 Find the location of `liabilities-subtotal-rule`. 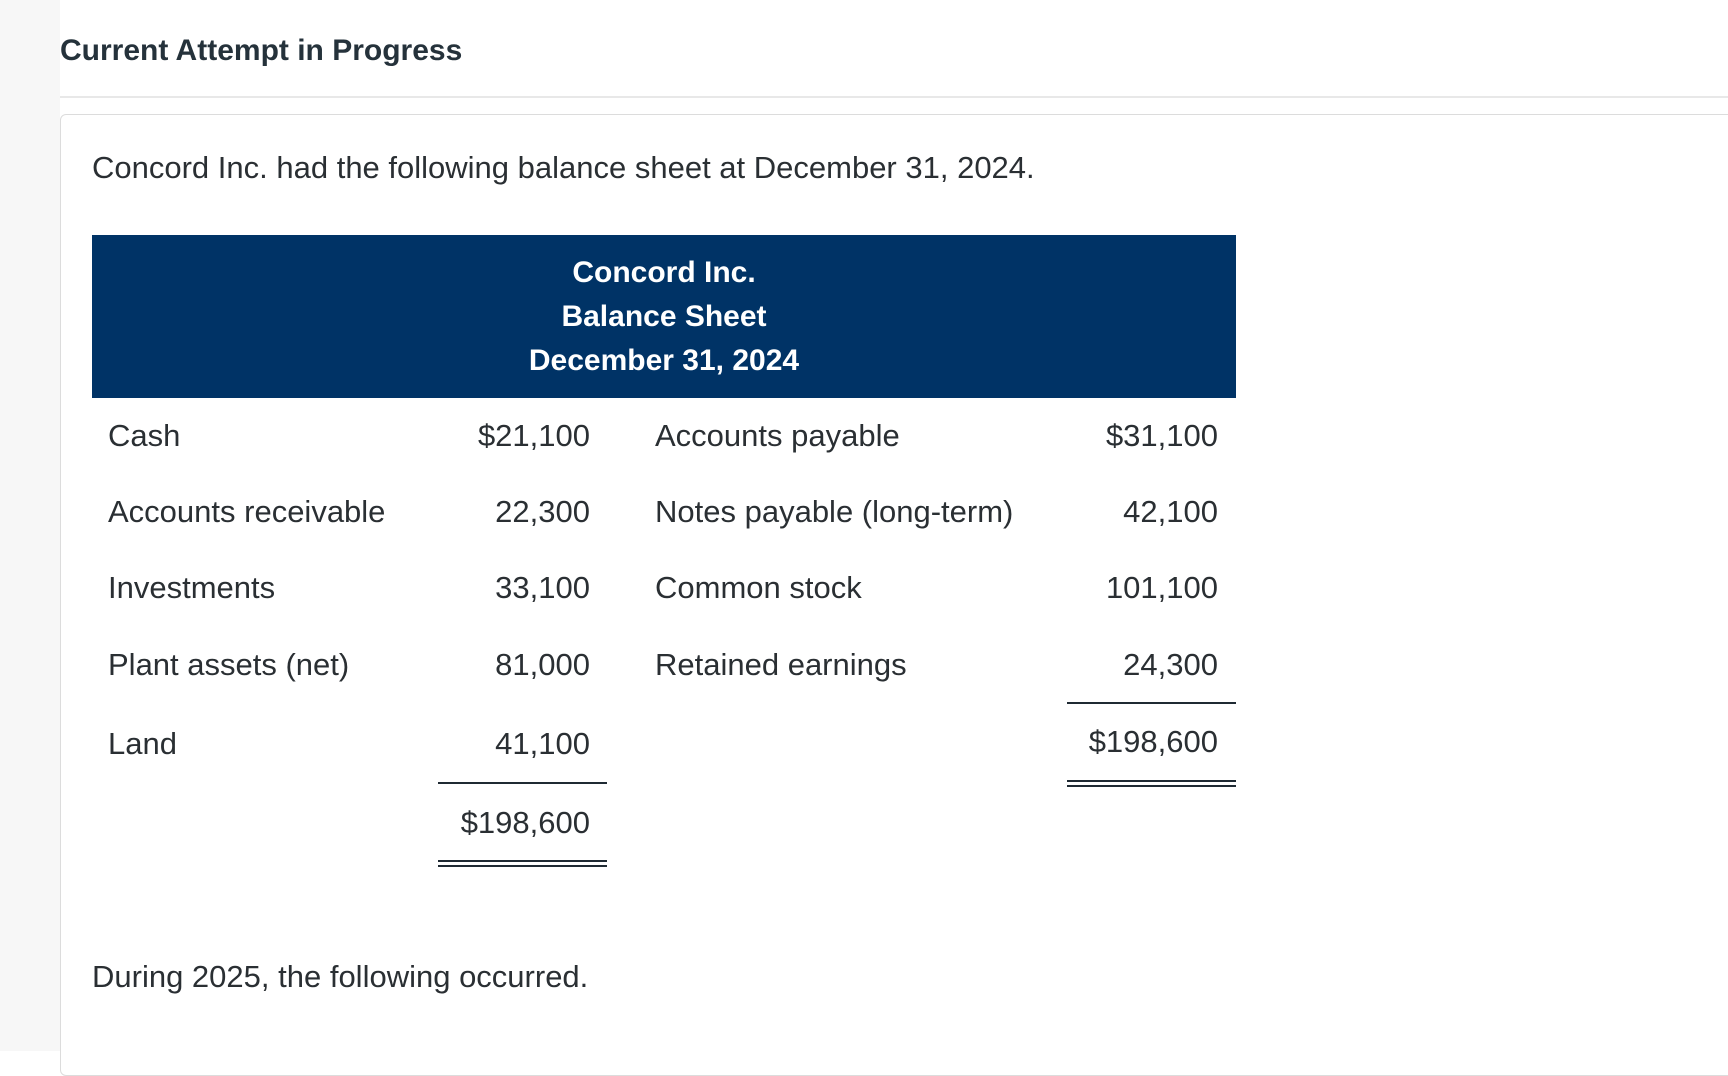

liabilities-subtotal-rule is located at coordinates (1151, 703).